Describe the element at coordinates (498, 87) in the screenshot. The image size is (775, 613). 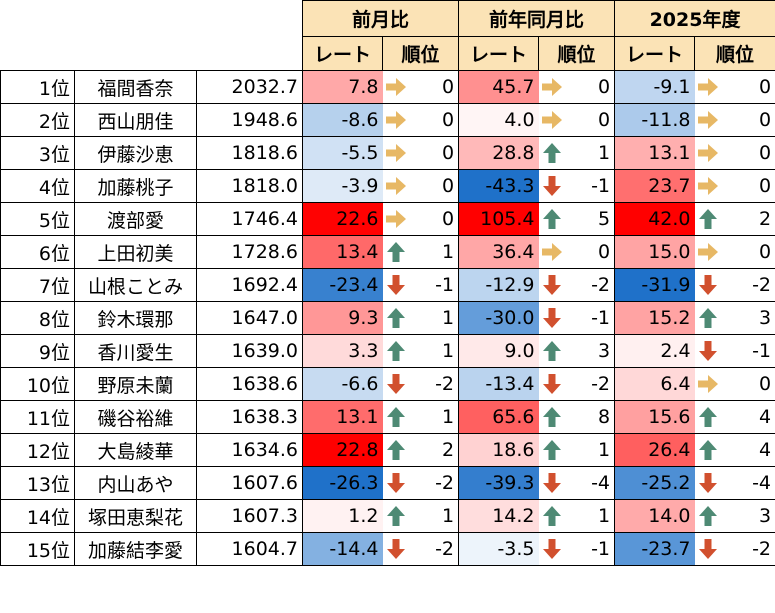
I see `rate-change-cell: 45.7` at that location.